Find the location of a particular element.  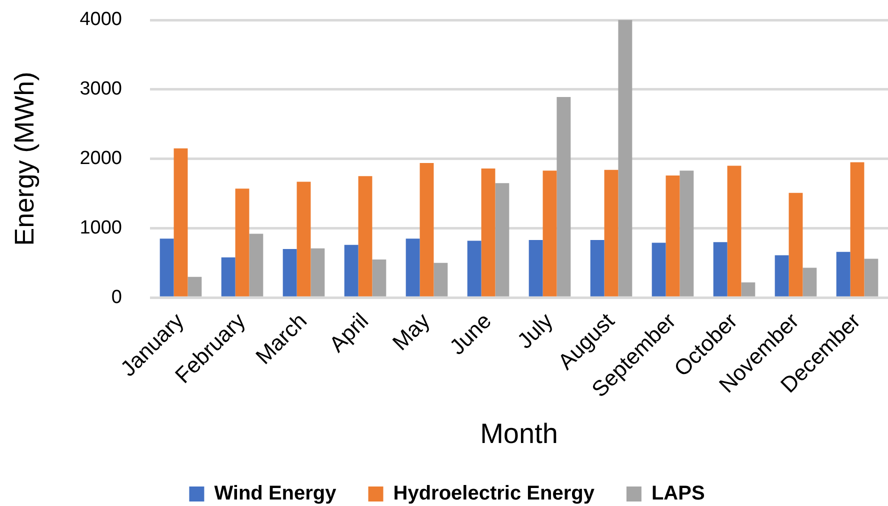

y-tick-label: 2000 is located at coordinates (101, 159).